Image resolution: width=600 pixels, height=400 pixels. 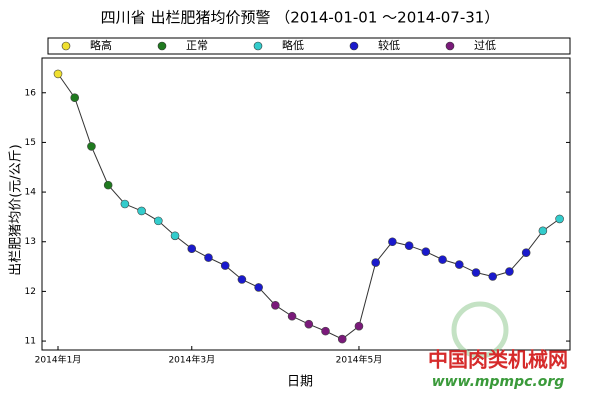 I want to click on y-axis-label: 出栏肥猪均价(元/公斤), so click(x=16, y=210).